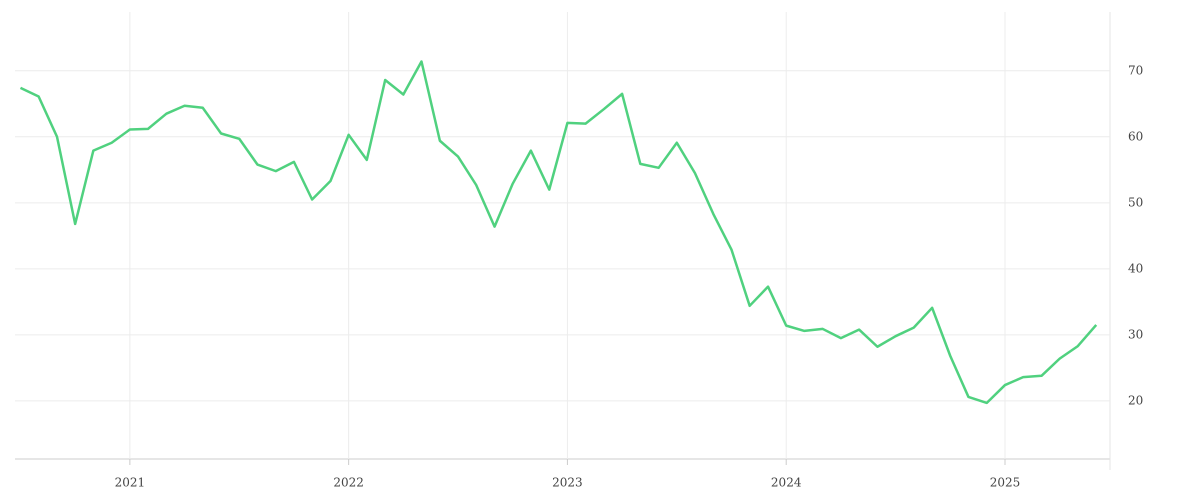 The height and width of the screenshot is (500, 1200). Describe the element at coordinates (130, 483) in the screenshot. I see `x-tick-label: 2021` at that location.